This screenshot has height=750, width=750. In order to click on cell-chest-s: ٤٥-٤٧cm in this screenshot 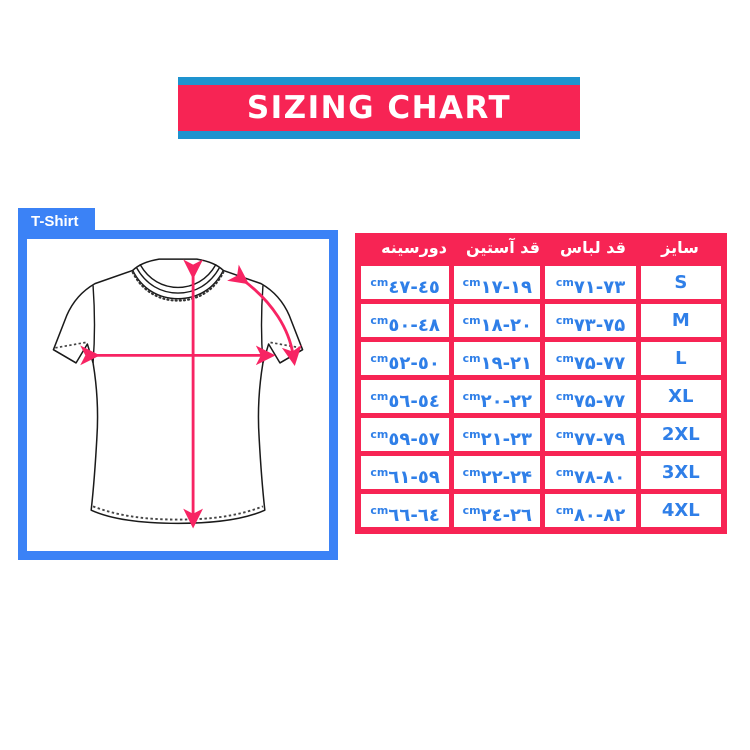, I will do `click(405, 282)`.